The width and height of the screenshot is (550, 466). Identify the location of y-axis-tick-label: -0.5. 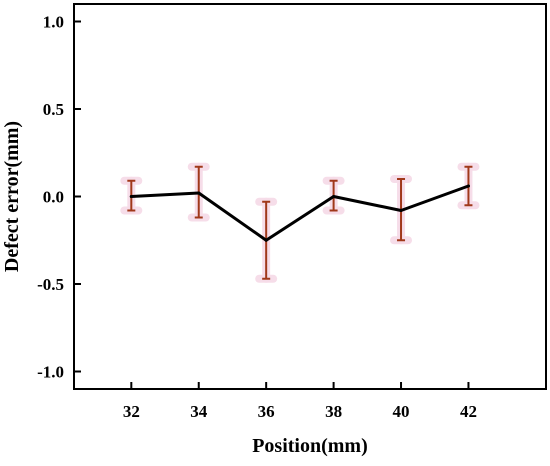
(50, 284).